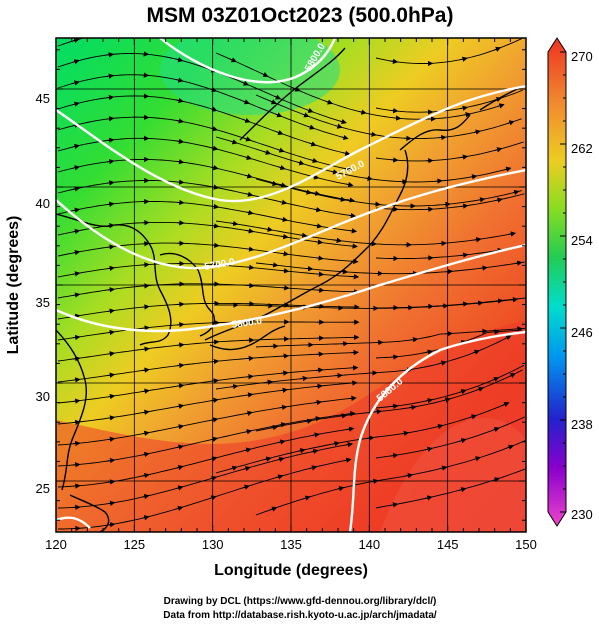 The height and width of the screenshot is (625, 599). What do you see at coordinates (582, 148) in the screenshot?
I see `colorbar-tick-label: 262` at bounding box center [582, 148].